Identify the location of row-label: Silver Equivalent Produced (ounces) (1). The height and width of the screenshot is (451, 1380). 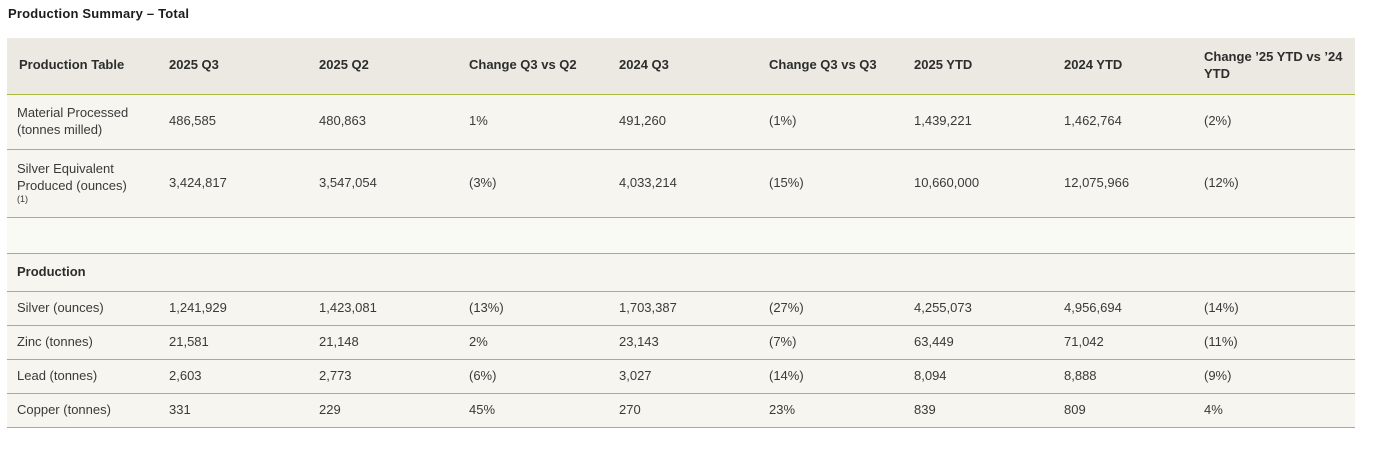
(83, 183).